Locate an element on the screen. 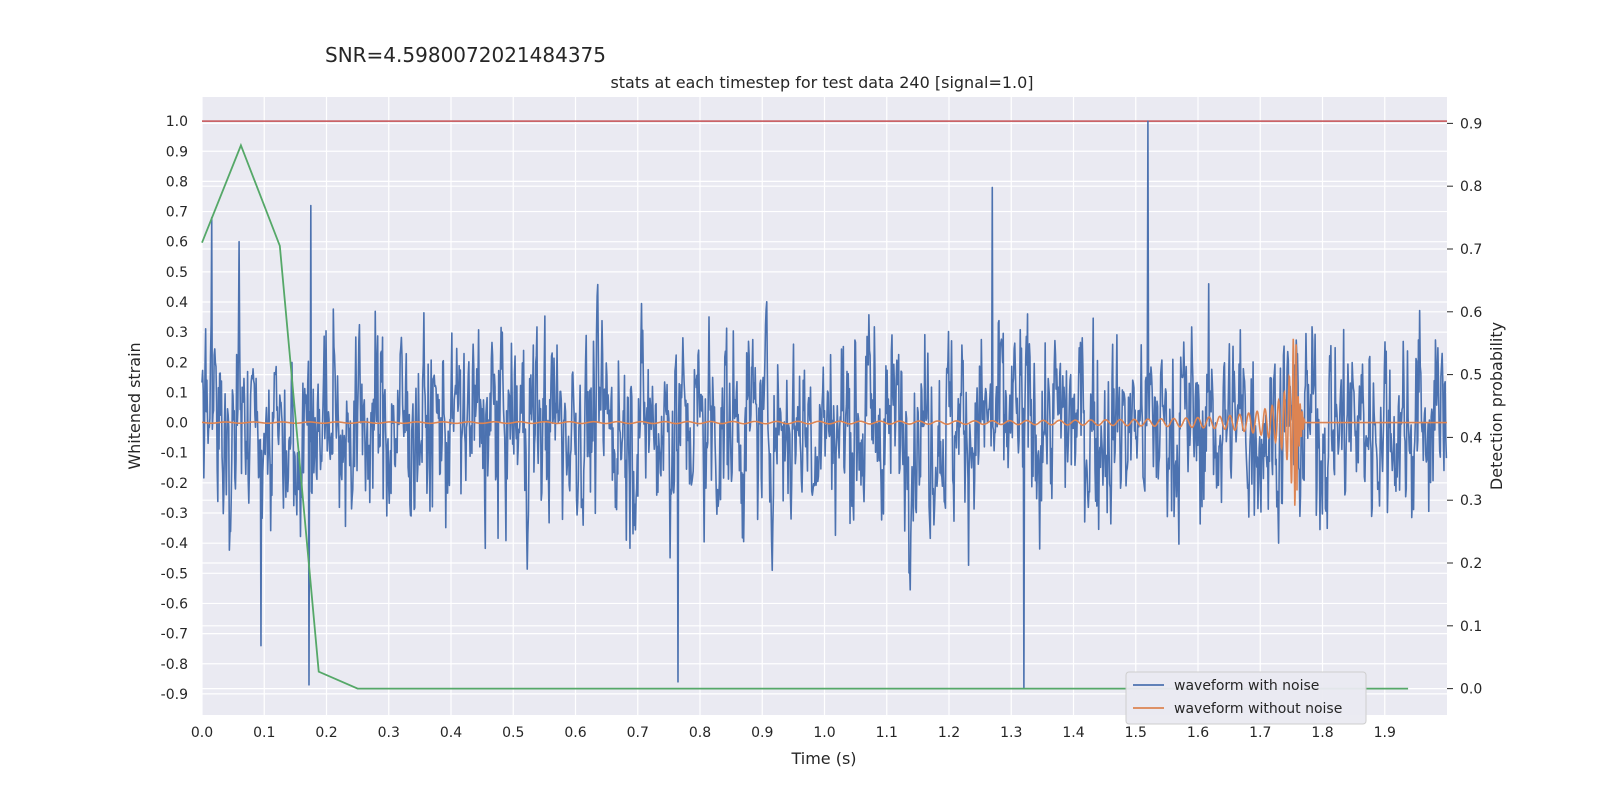 This screenshot has height=800, width=1600. y-tick-label: 0.6 is located at coordinates (177, 243).